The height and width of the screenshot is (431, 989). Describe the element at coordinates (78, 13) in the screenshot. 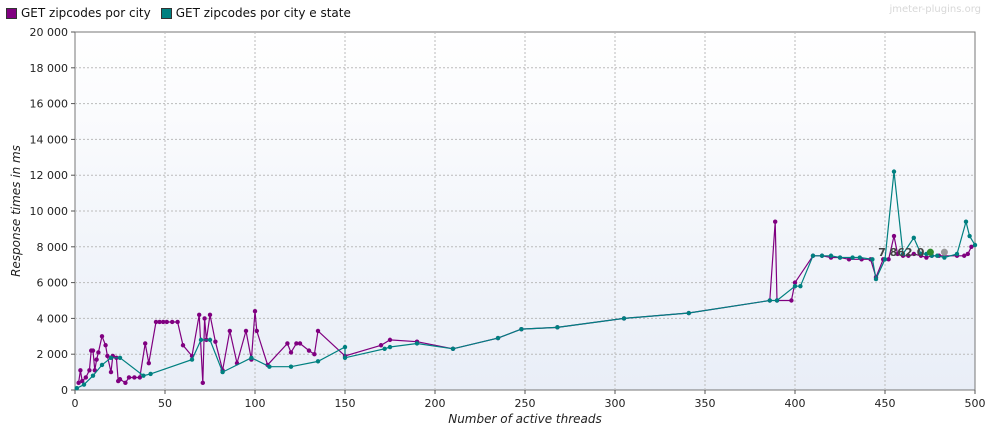

I see `legend-item-city: GET zipcodes por city` at that location.